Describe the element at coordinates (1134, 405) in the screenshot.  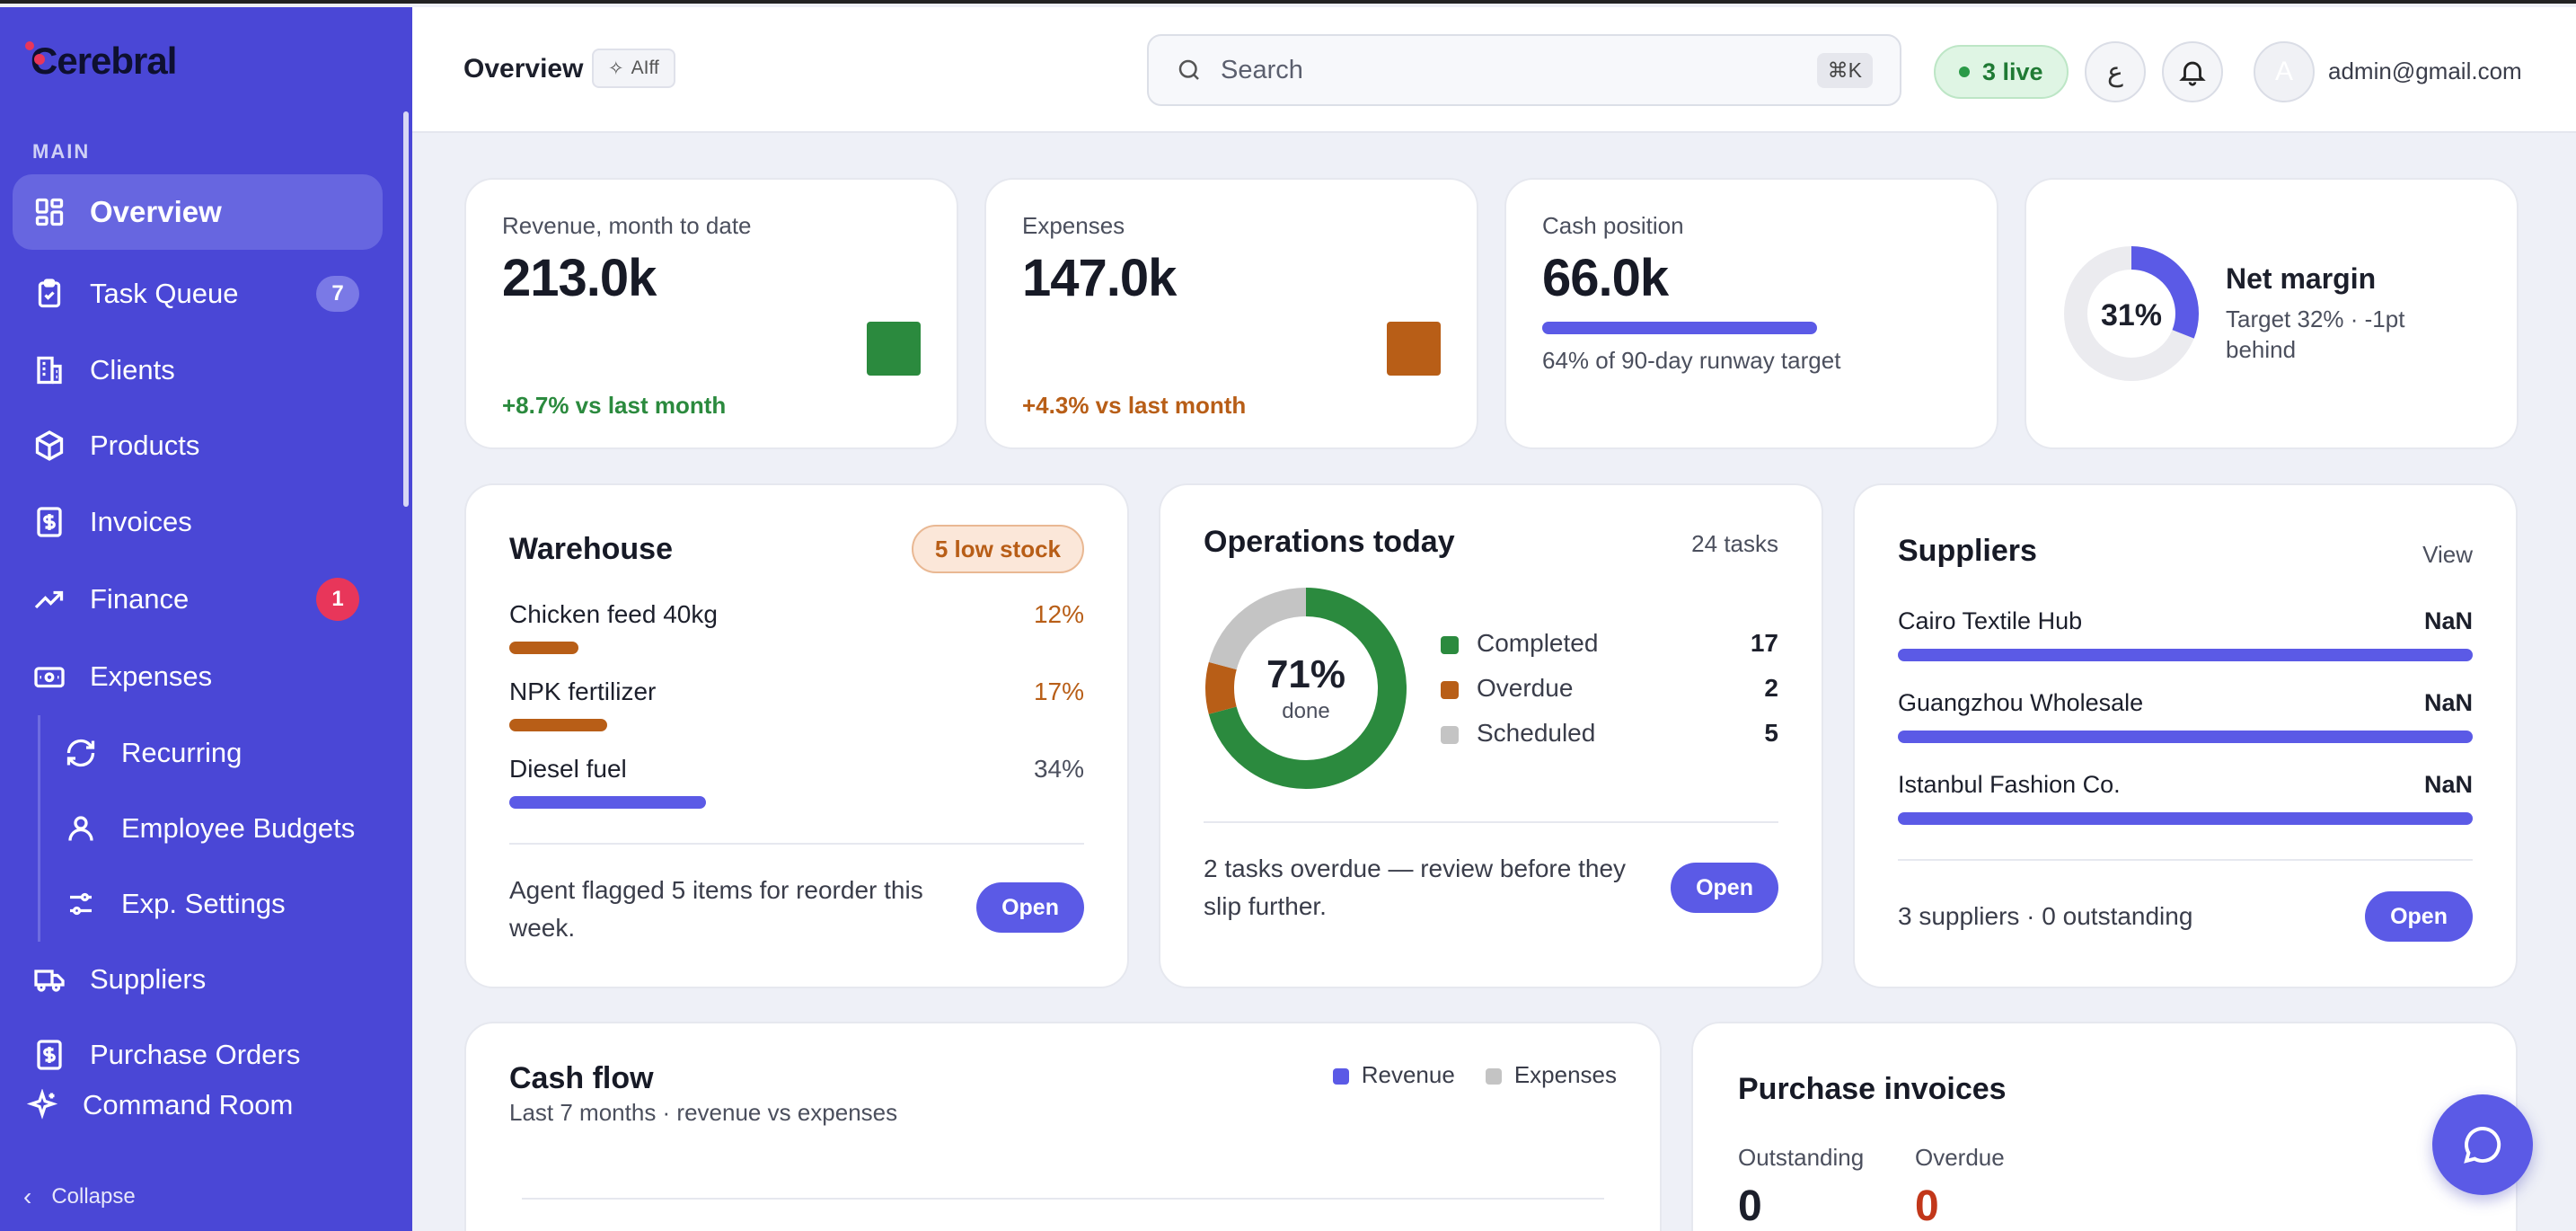
I see `expenses-delta: +4.3% vs last month` at that location.